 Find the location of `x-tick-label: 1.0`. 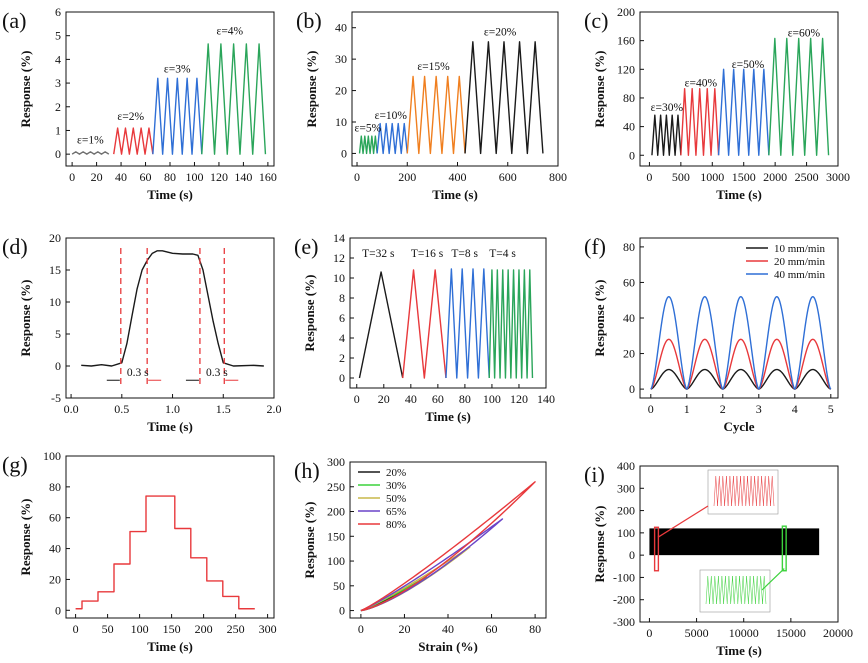

x-tick-label: 1.0 is located at coordinates (172, 409).